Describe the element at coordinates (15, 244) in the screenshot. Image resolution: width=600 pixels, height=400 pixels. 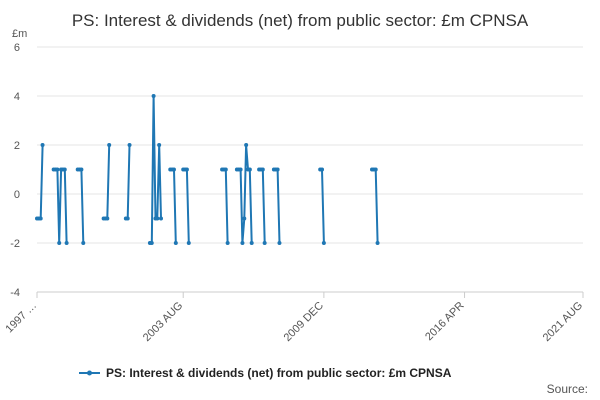
I see `y-tick-label: -2` at that location.